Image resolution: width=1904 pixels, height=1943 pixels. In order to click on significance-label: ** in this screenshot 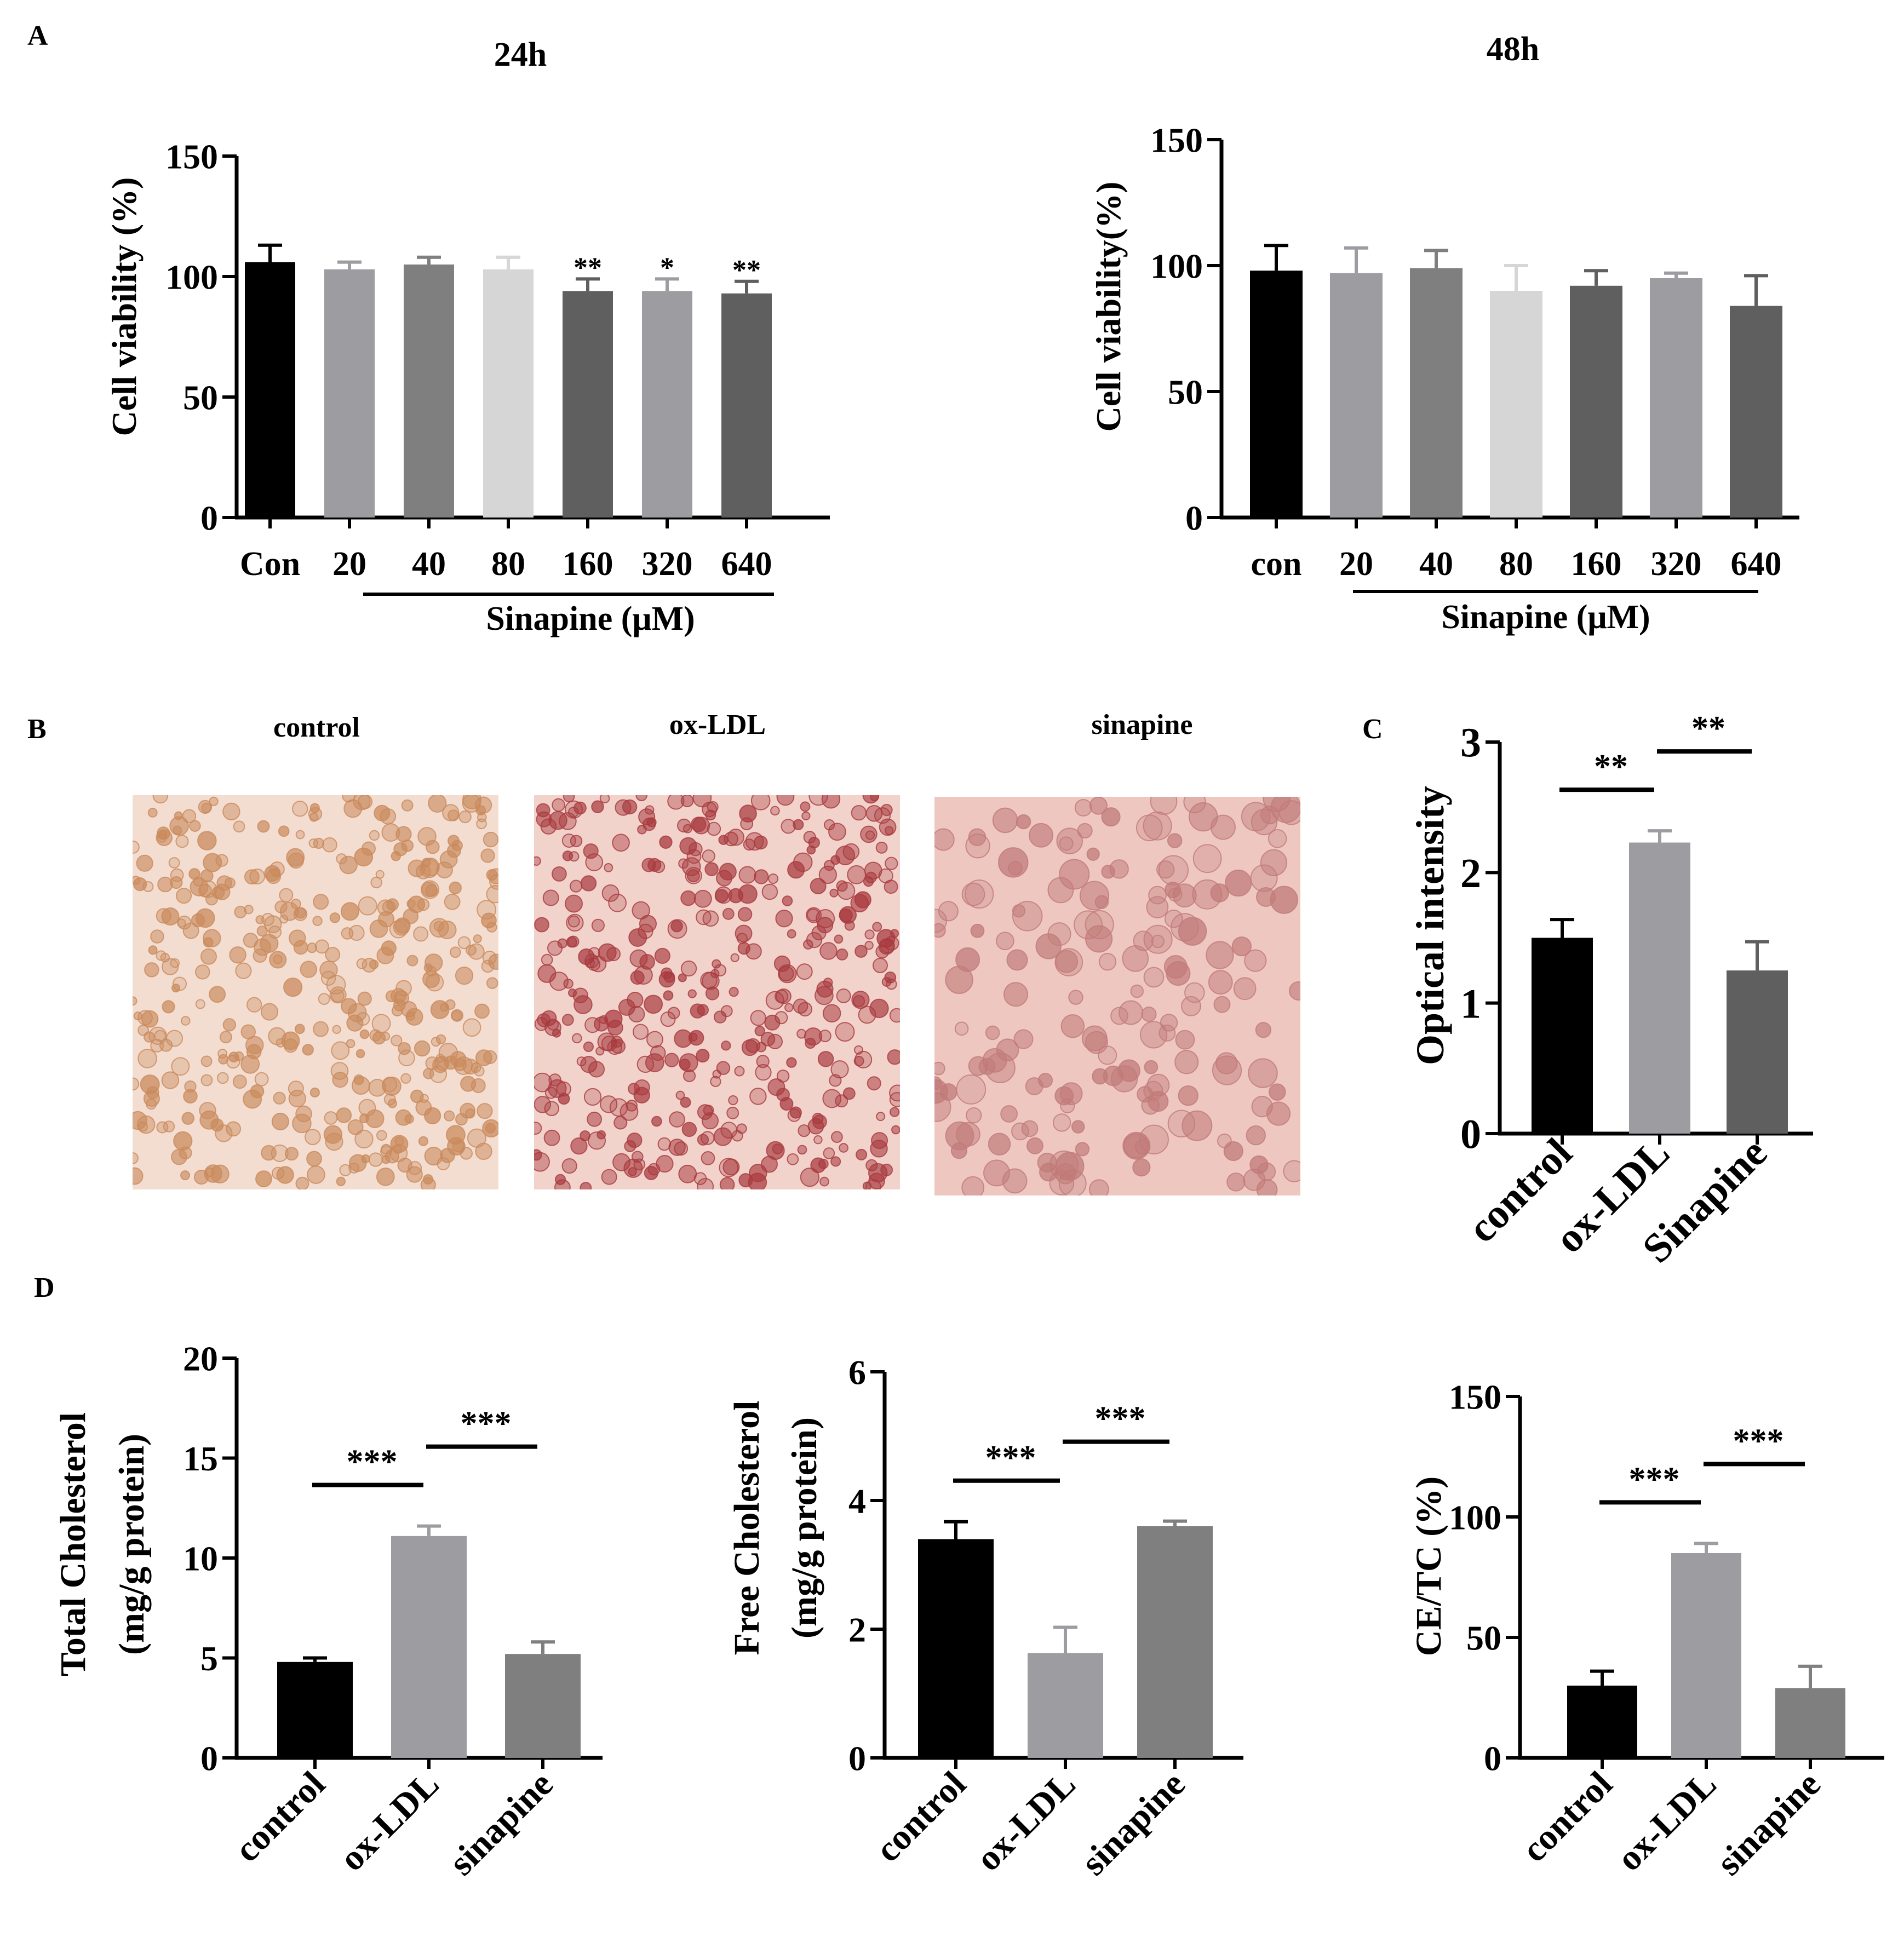, I will do `click(1708, 728)`.